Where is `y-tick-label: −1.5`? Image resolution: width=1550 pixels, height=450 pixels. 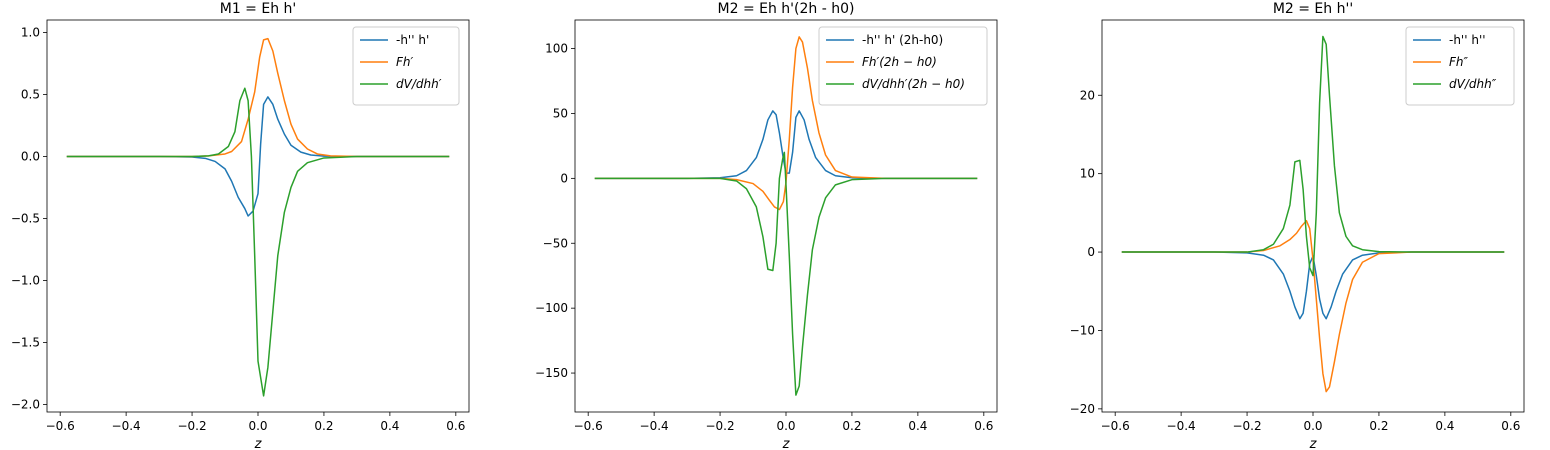 y-tick-label: −1.5 is located at coordinates (25, 343).